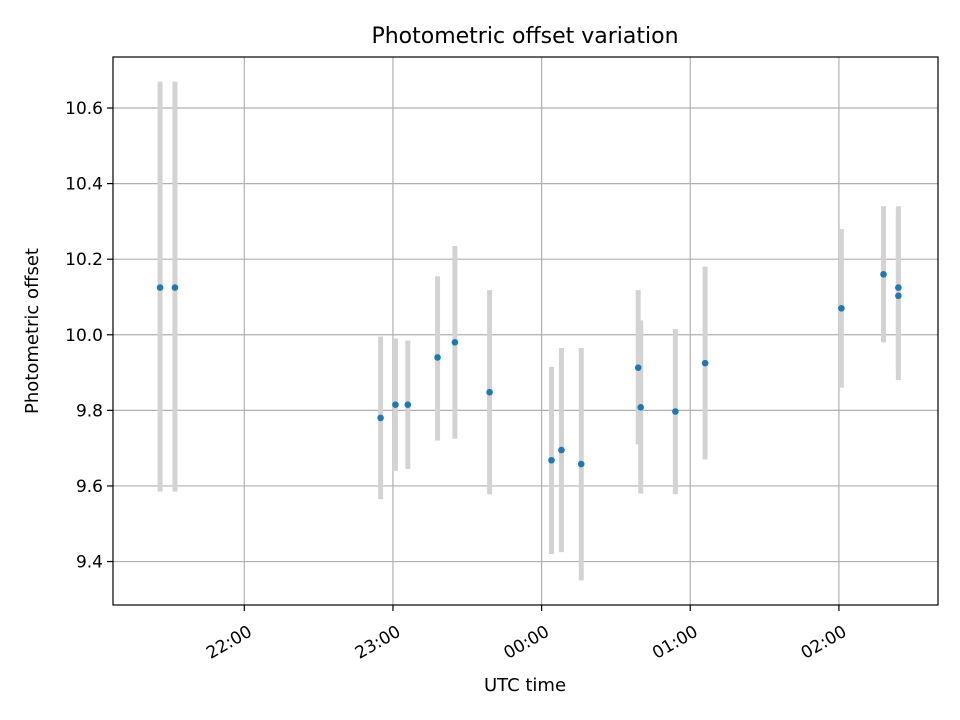 This screenshot has height=720, width=960. What do you see at coordinates (89, 487) in the screenshot?
I see `y-tick-label: 9.6` at bounding box center [89, 487].